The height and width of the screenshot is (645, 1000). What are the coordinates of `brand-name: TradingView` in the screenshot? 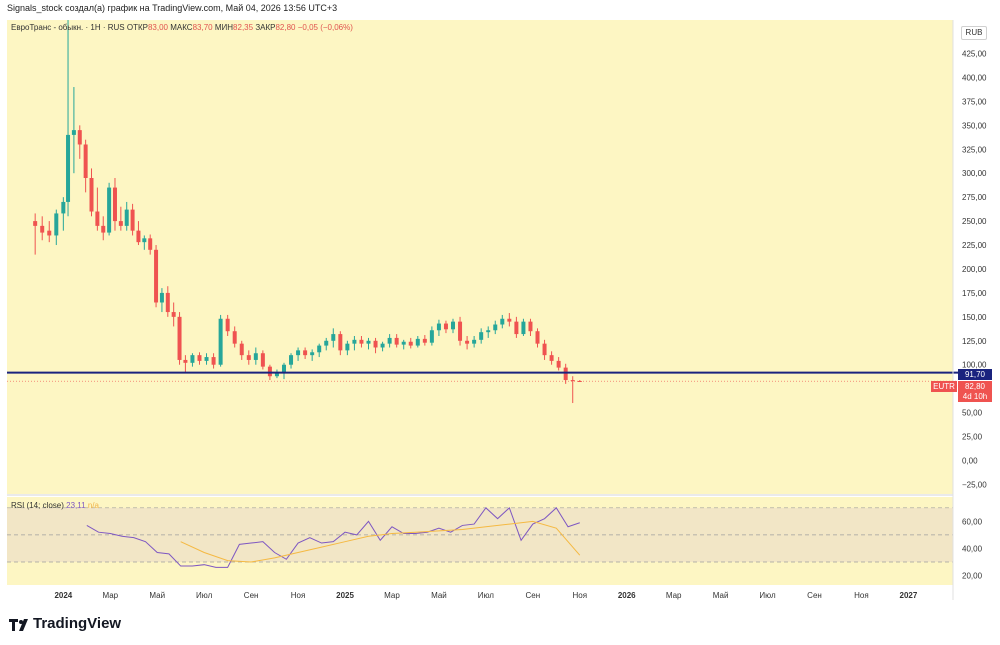 It's located at (77, 623).